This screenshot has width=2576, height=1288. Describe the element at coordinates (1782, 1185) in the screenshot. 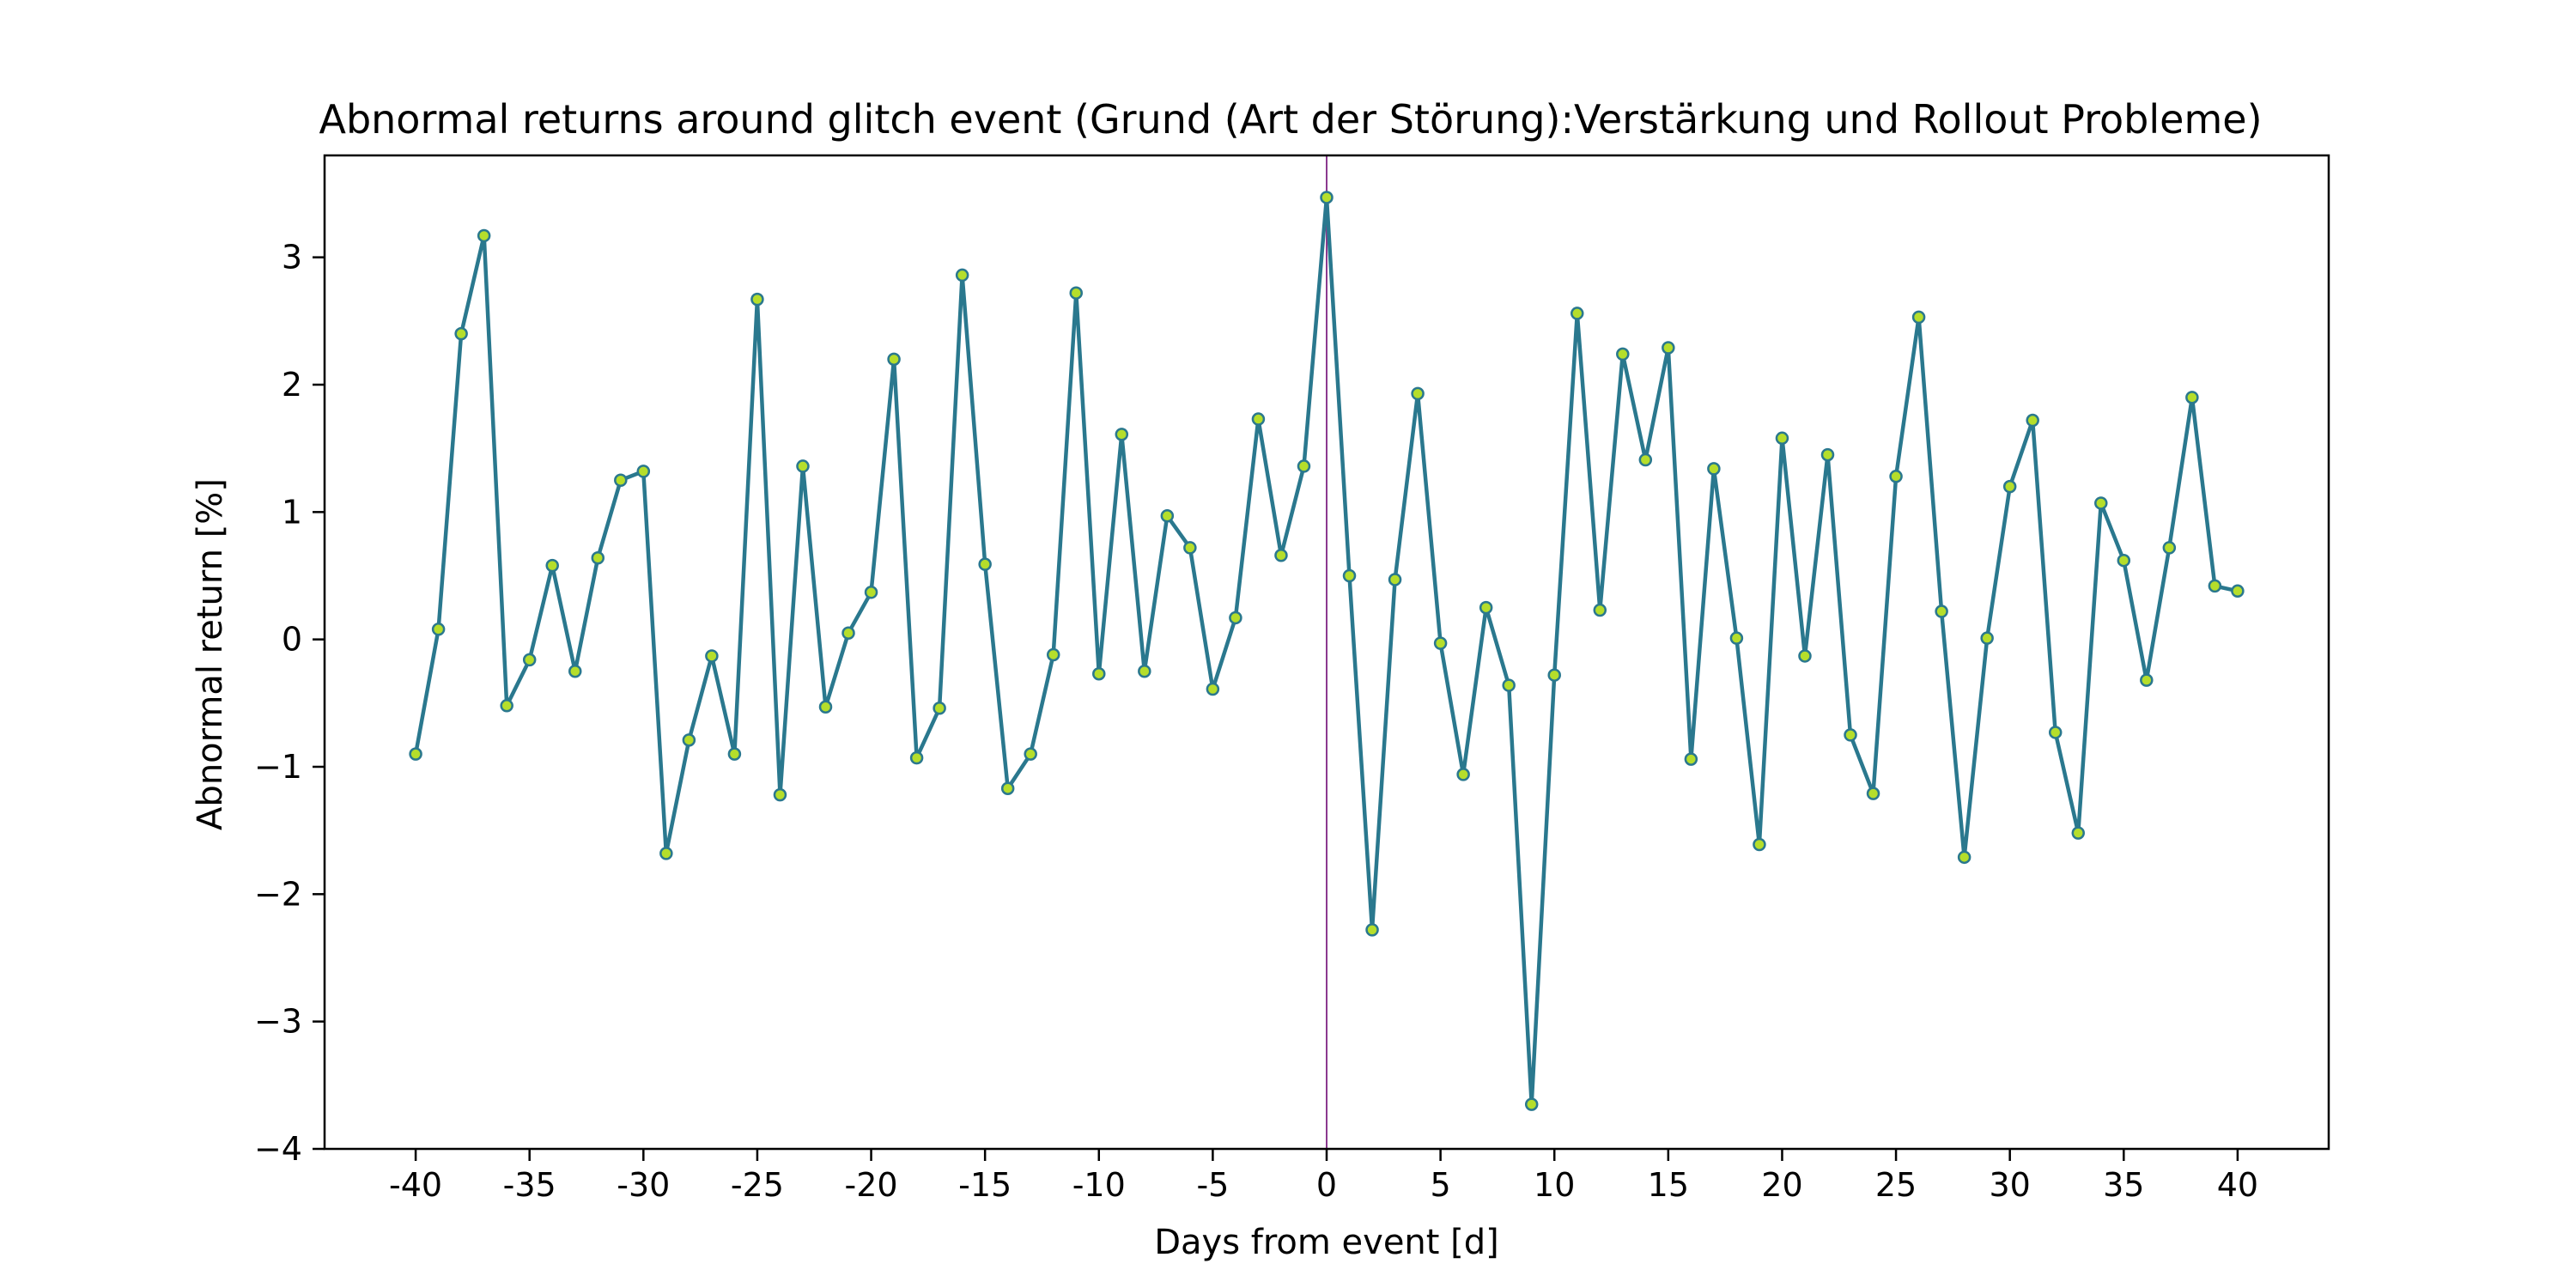

I see `x-tick-label: 20` at that location.